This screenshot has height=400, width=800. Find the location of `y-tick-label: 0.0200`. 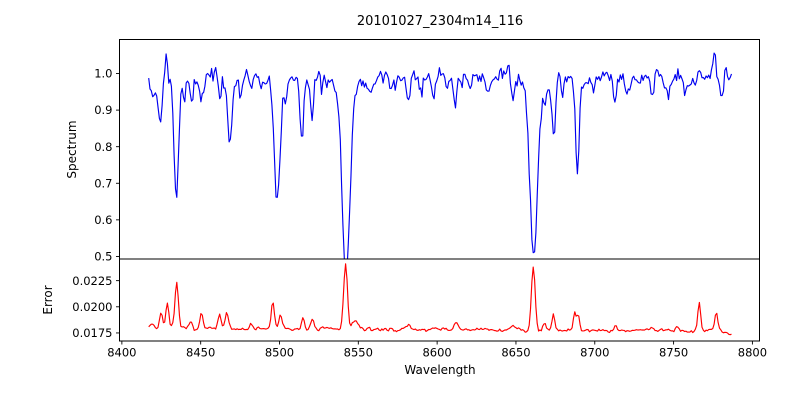

y-tick-label: 0.0200 is located at coordinates (92, 307).